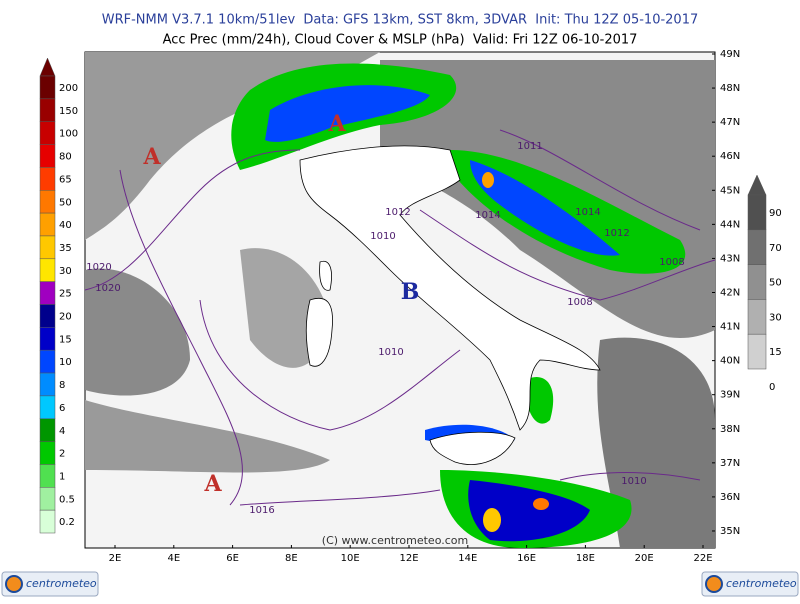  What do you see at coordinates (62, 454) in the screenshot?
I see `precip-legend-label: 2` at bounding box center [62, 454].